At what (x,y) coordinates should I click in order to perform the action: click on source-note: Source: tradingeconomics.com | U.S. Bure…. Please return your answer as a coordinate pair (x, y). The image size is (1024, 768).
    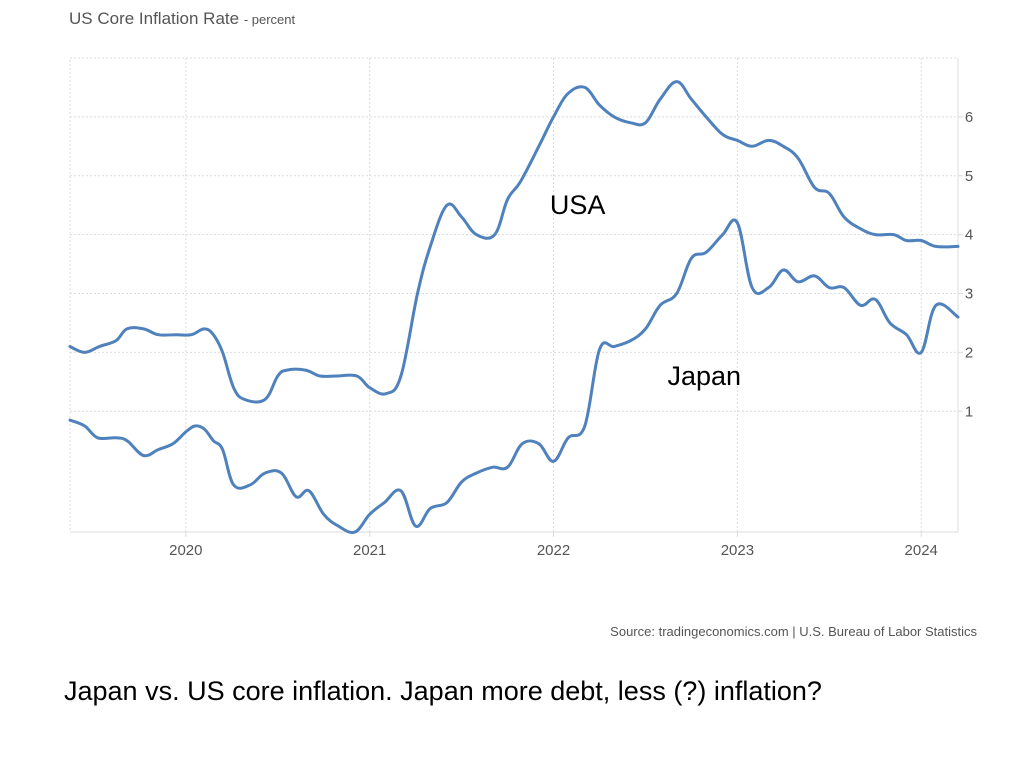
    Looking at the image, I should click on (793, 631).